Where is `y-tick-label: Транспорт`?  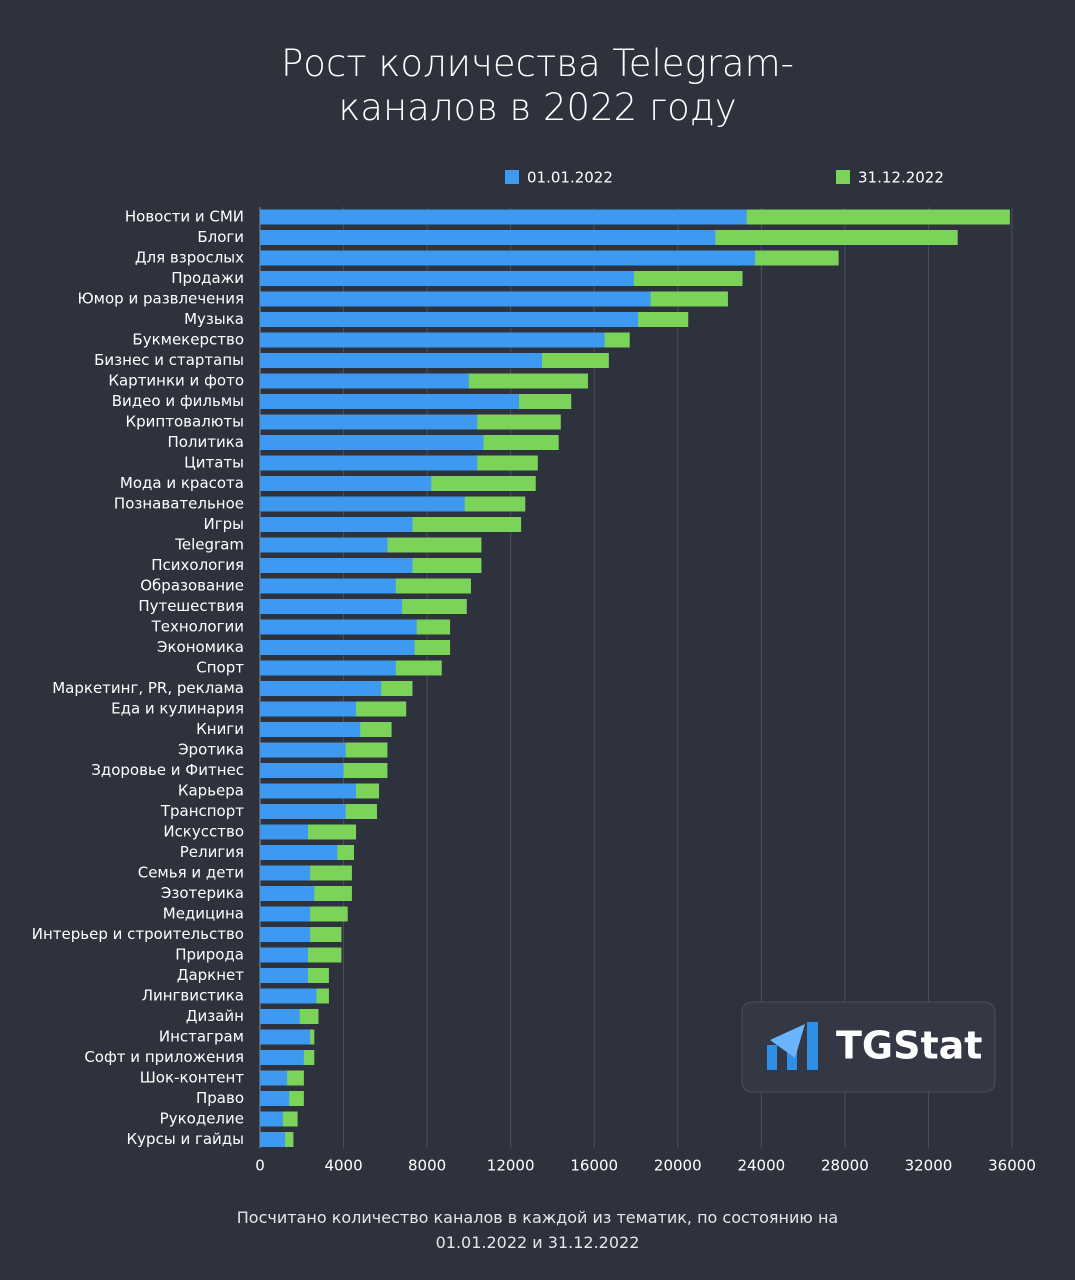
y-tick-label: Транспорт is located at coordinates (202, 811).